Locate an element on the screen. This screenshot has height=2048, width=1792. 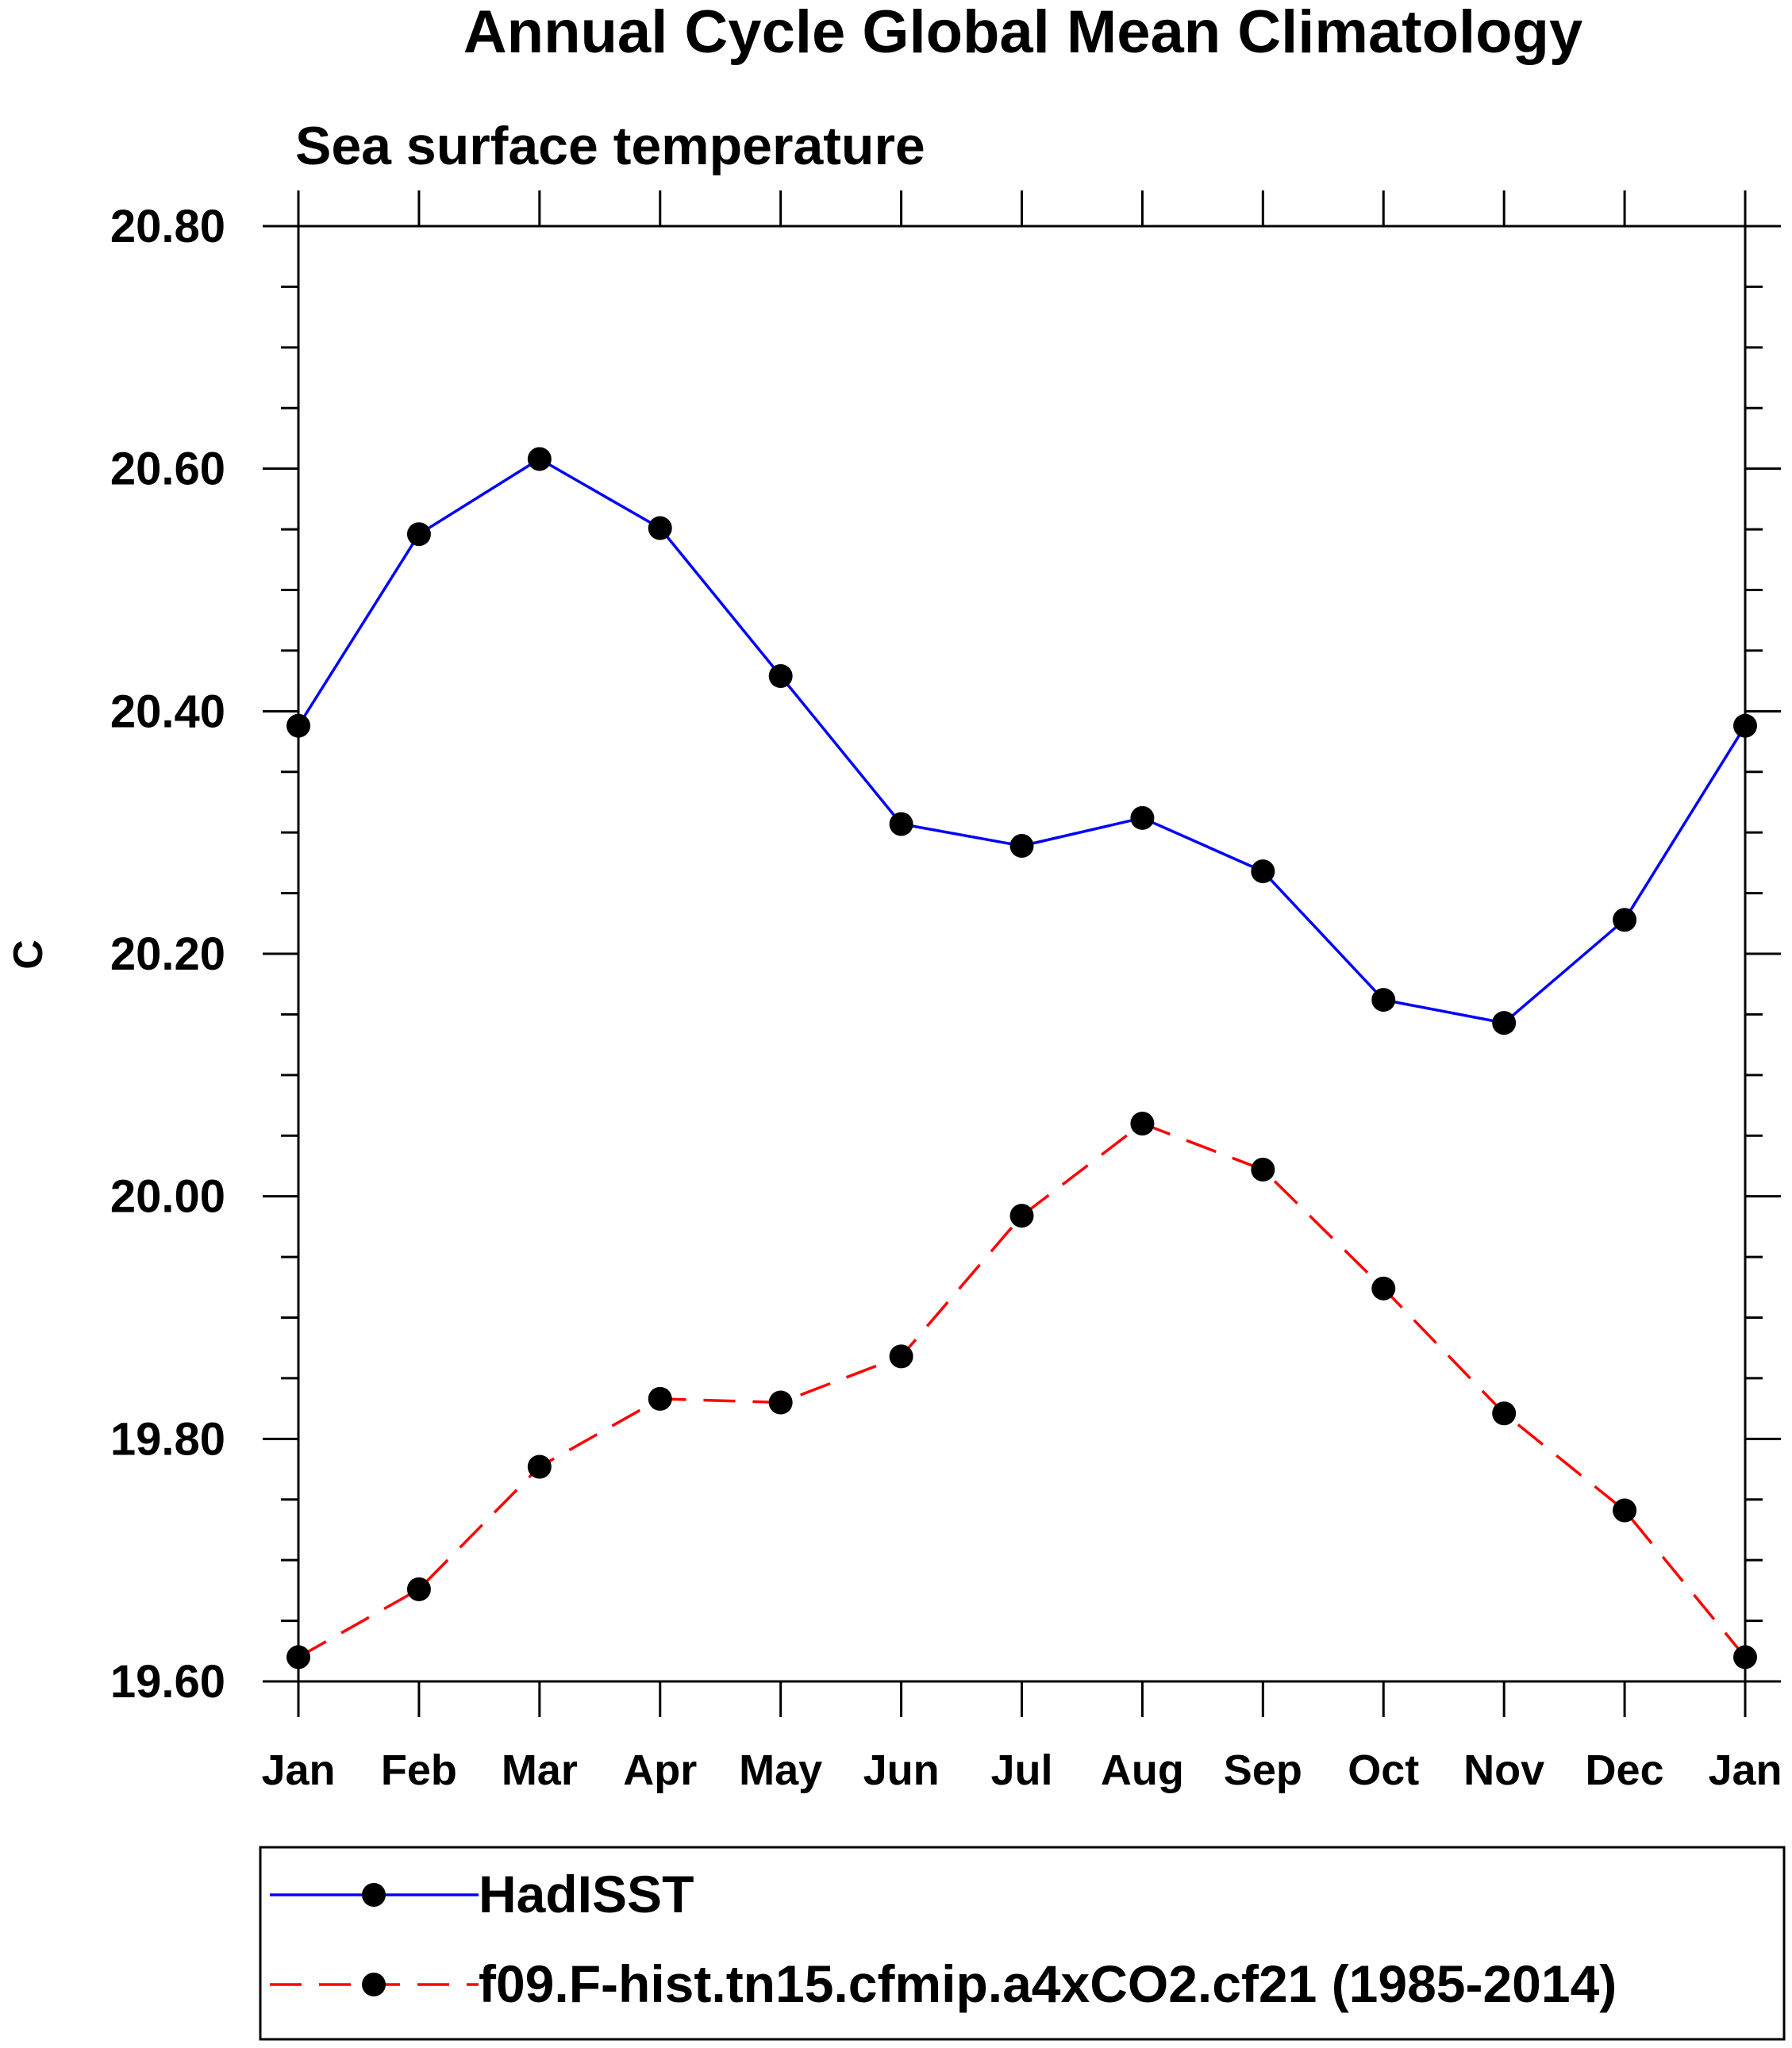
x-tick-label: Nov is located at coordinates (1503, 1770).